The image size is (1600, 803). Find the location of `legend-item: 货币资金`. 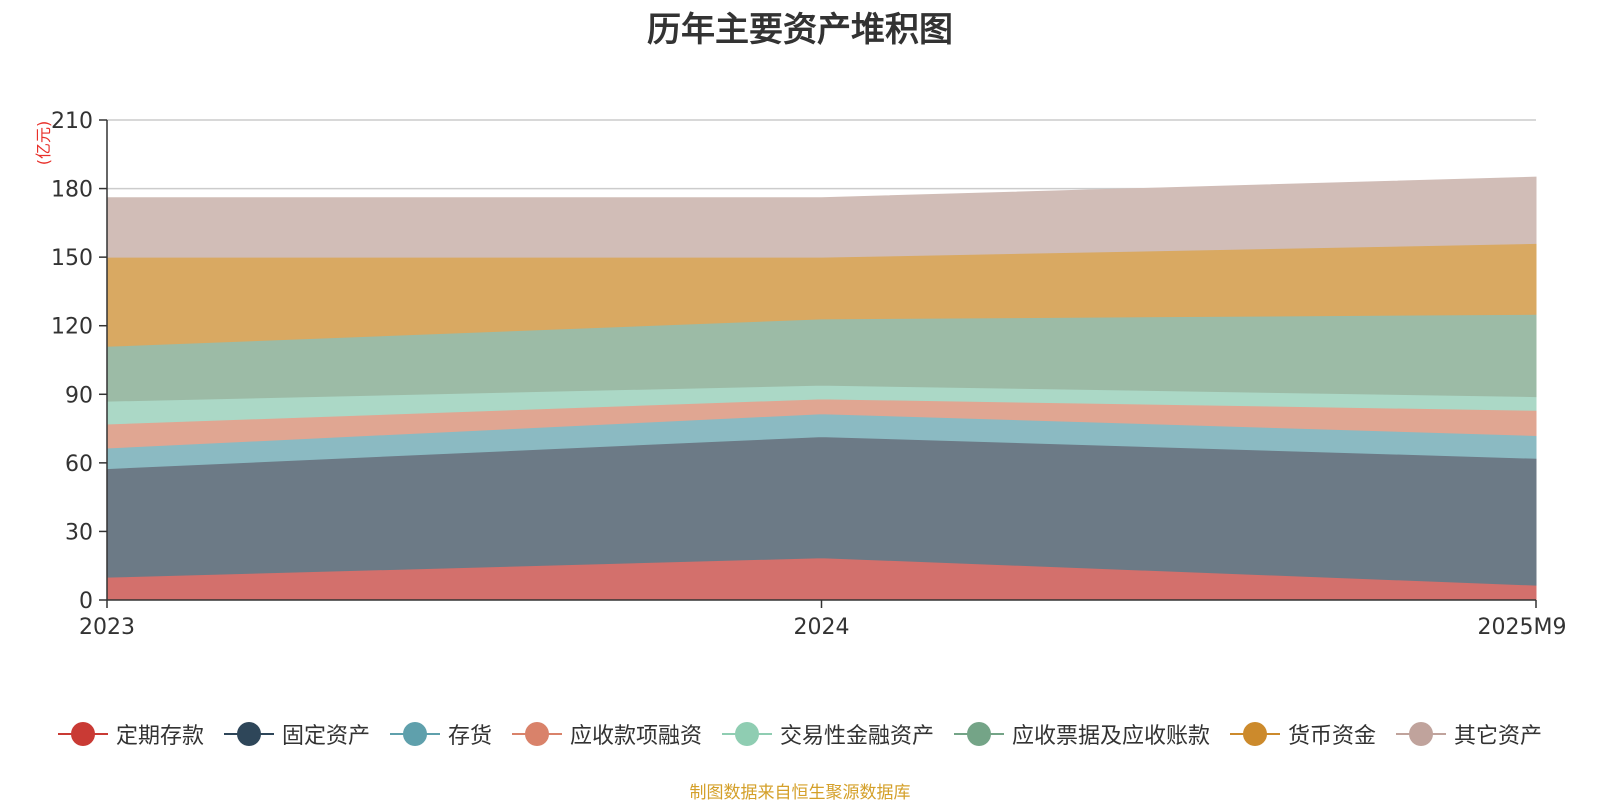

legend-item: 货币资金 is located at coordinates (1303, 734).